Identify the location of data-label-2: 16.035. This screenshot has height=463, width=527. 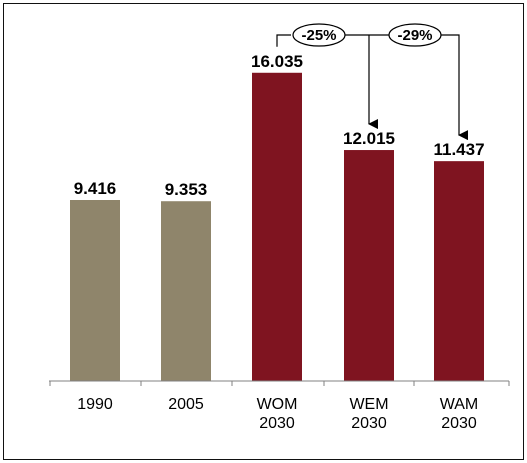
(277, 61).